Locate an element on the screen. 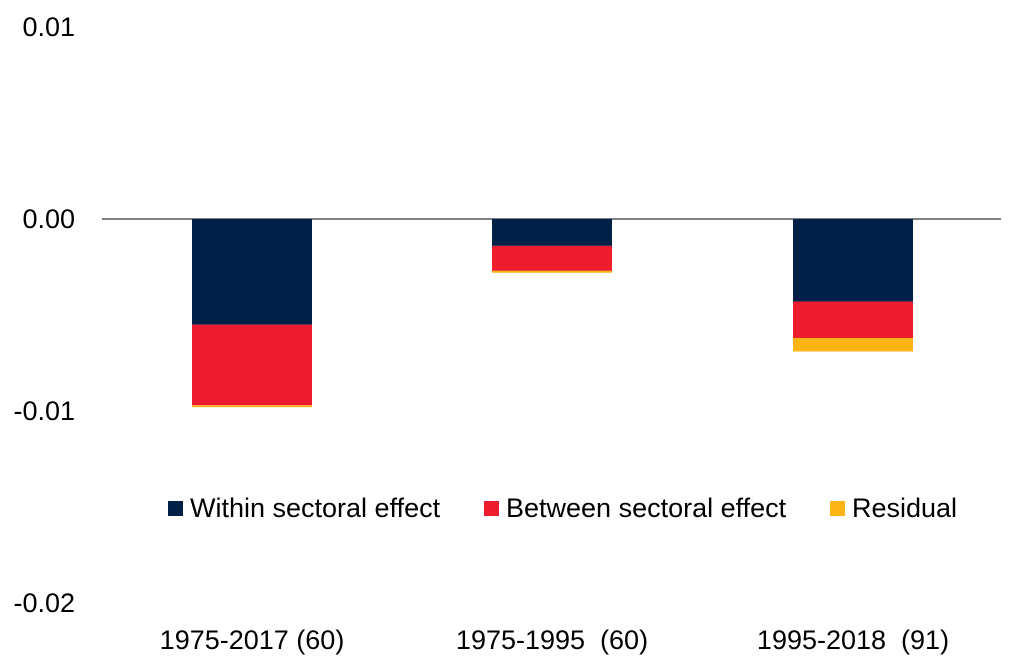 Image resolution: width=1019 pixels, height=671 pixels. legend-label: Residual is located at coordinates (904, 508).